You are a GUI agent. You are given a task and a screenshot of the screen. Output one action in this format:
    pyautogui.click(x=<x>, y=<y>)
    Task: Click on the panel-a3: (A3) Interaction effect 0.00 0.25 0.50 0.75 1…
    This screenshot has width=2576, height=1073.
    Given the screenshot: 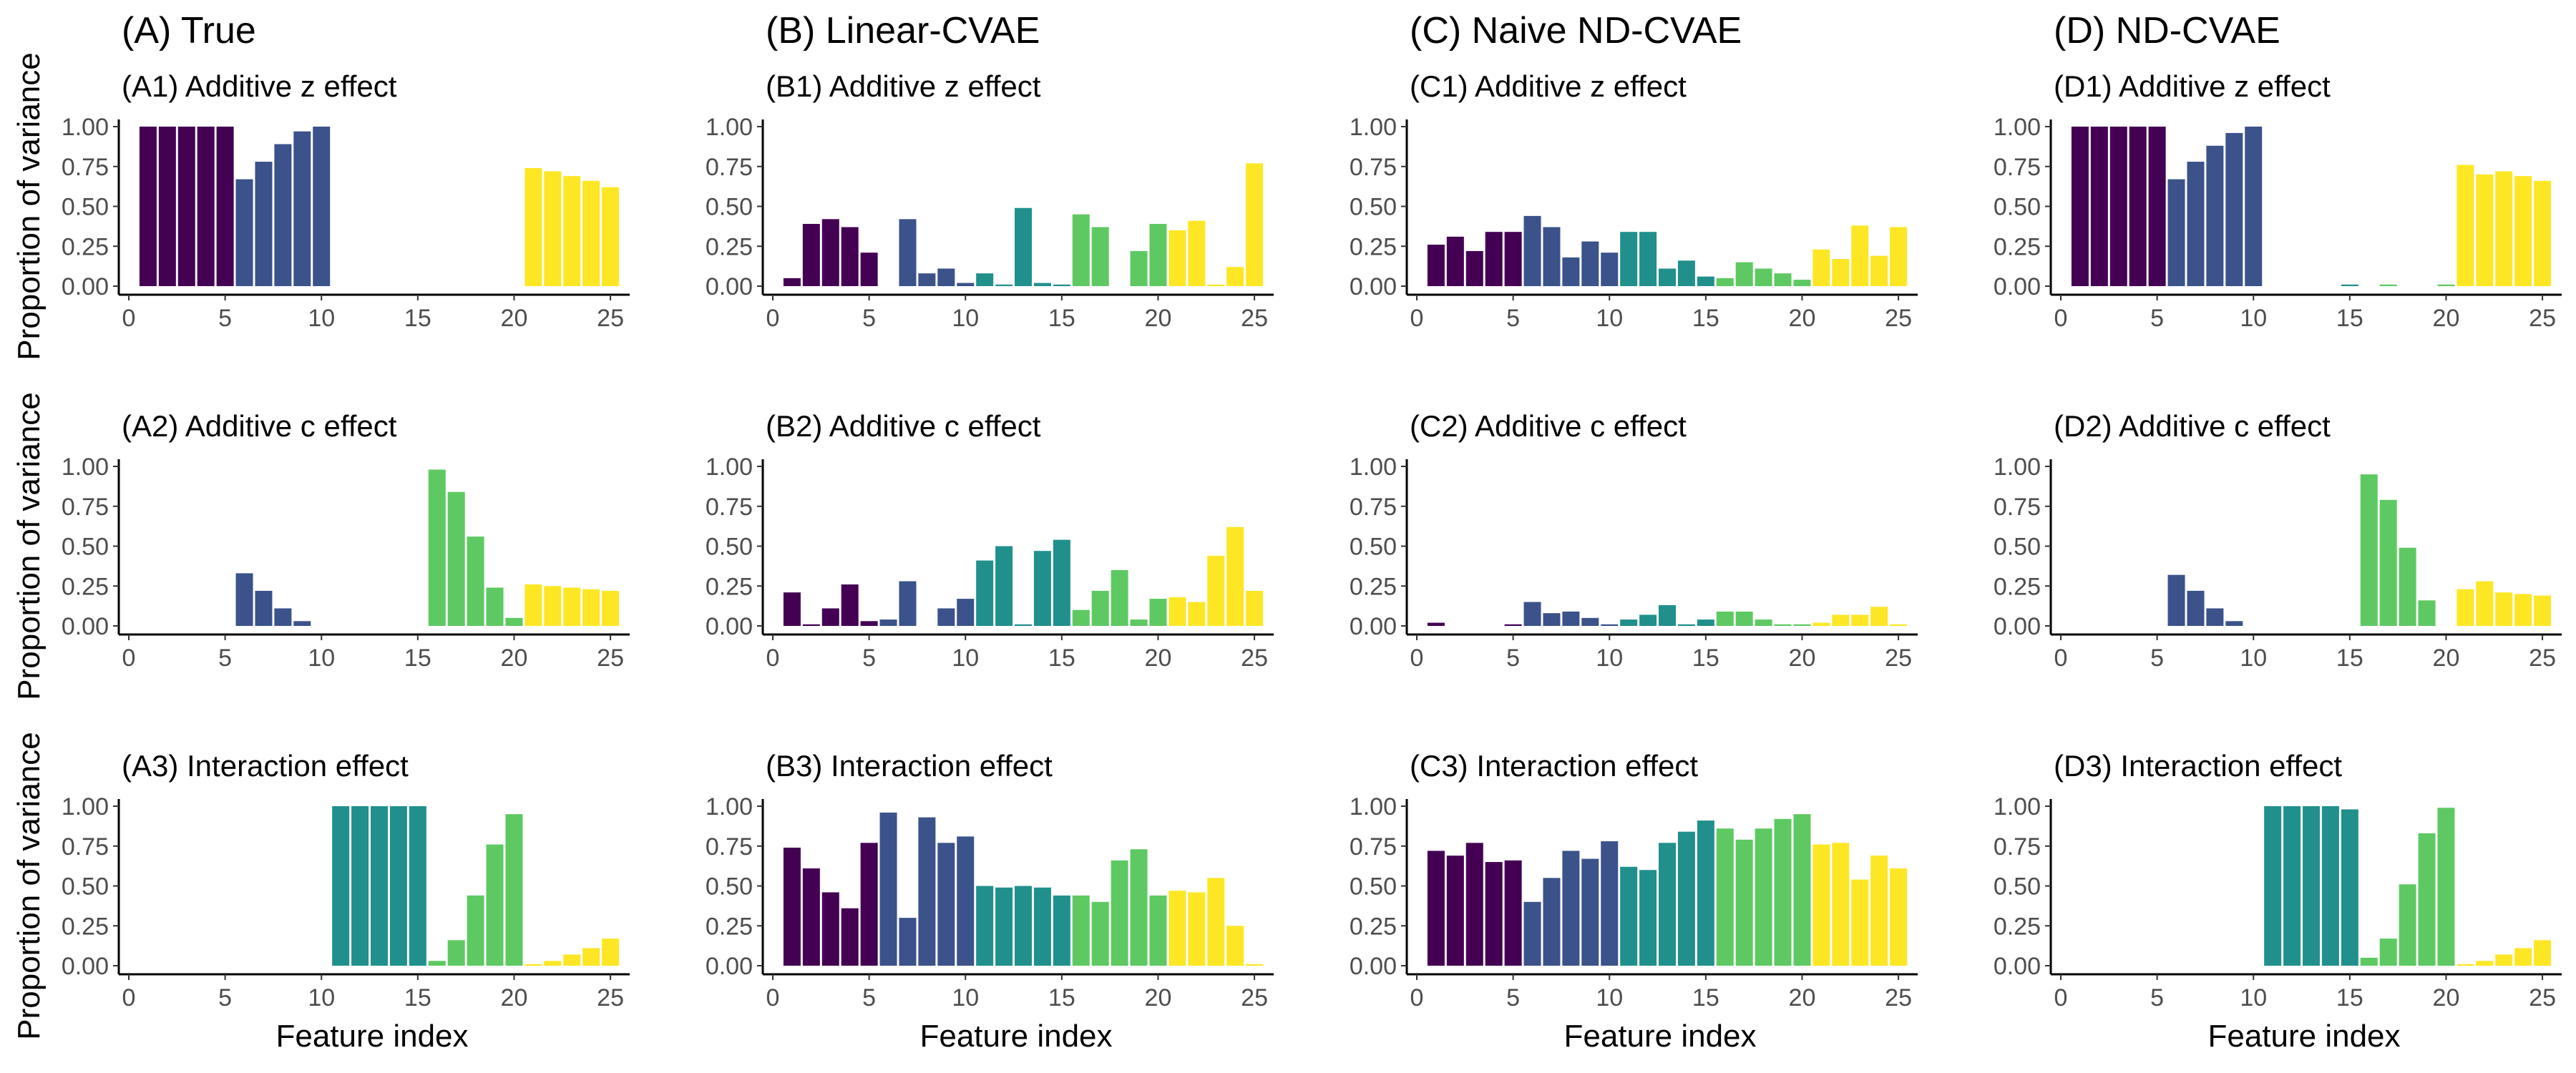 What is the action you would take?
    pyautogui.click(x=320, y=893)
    